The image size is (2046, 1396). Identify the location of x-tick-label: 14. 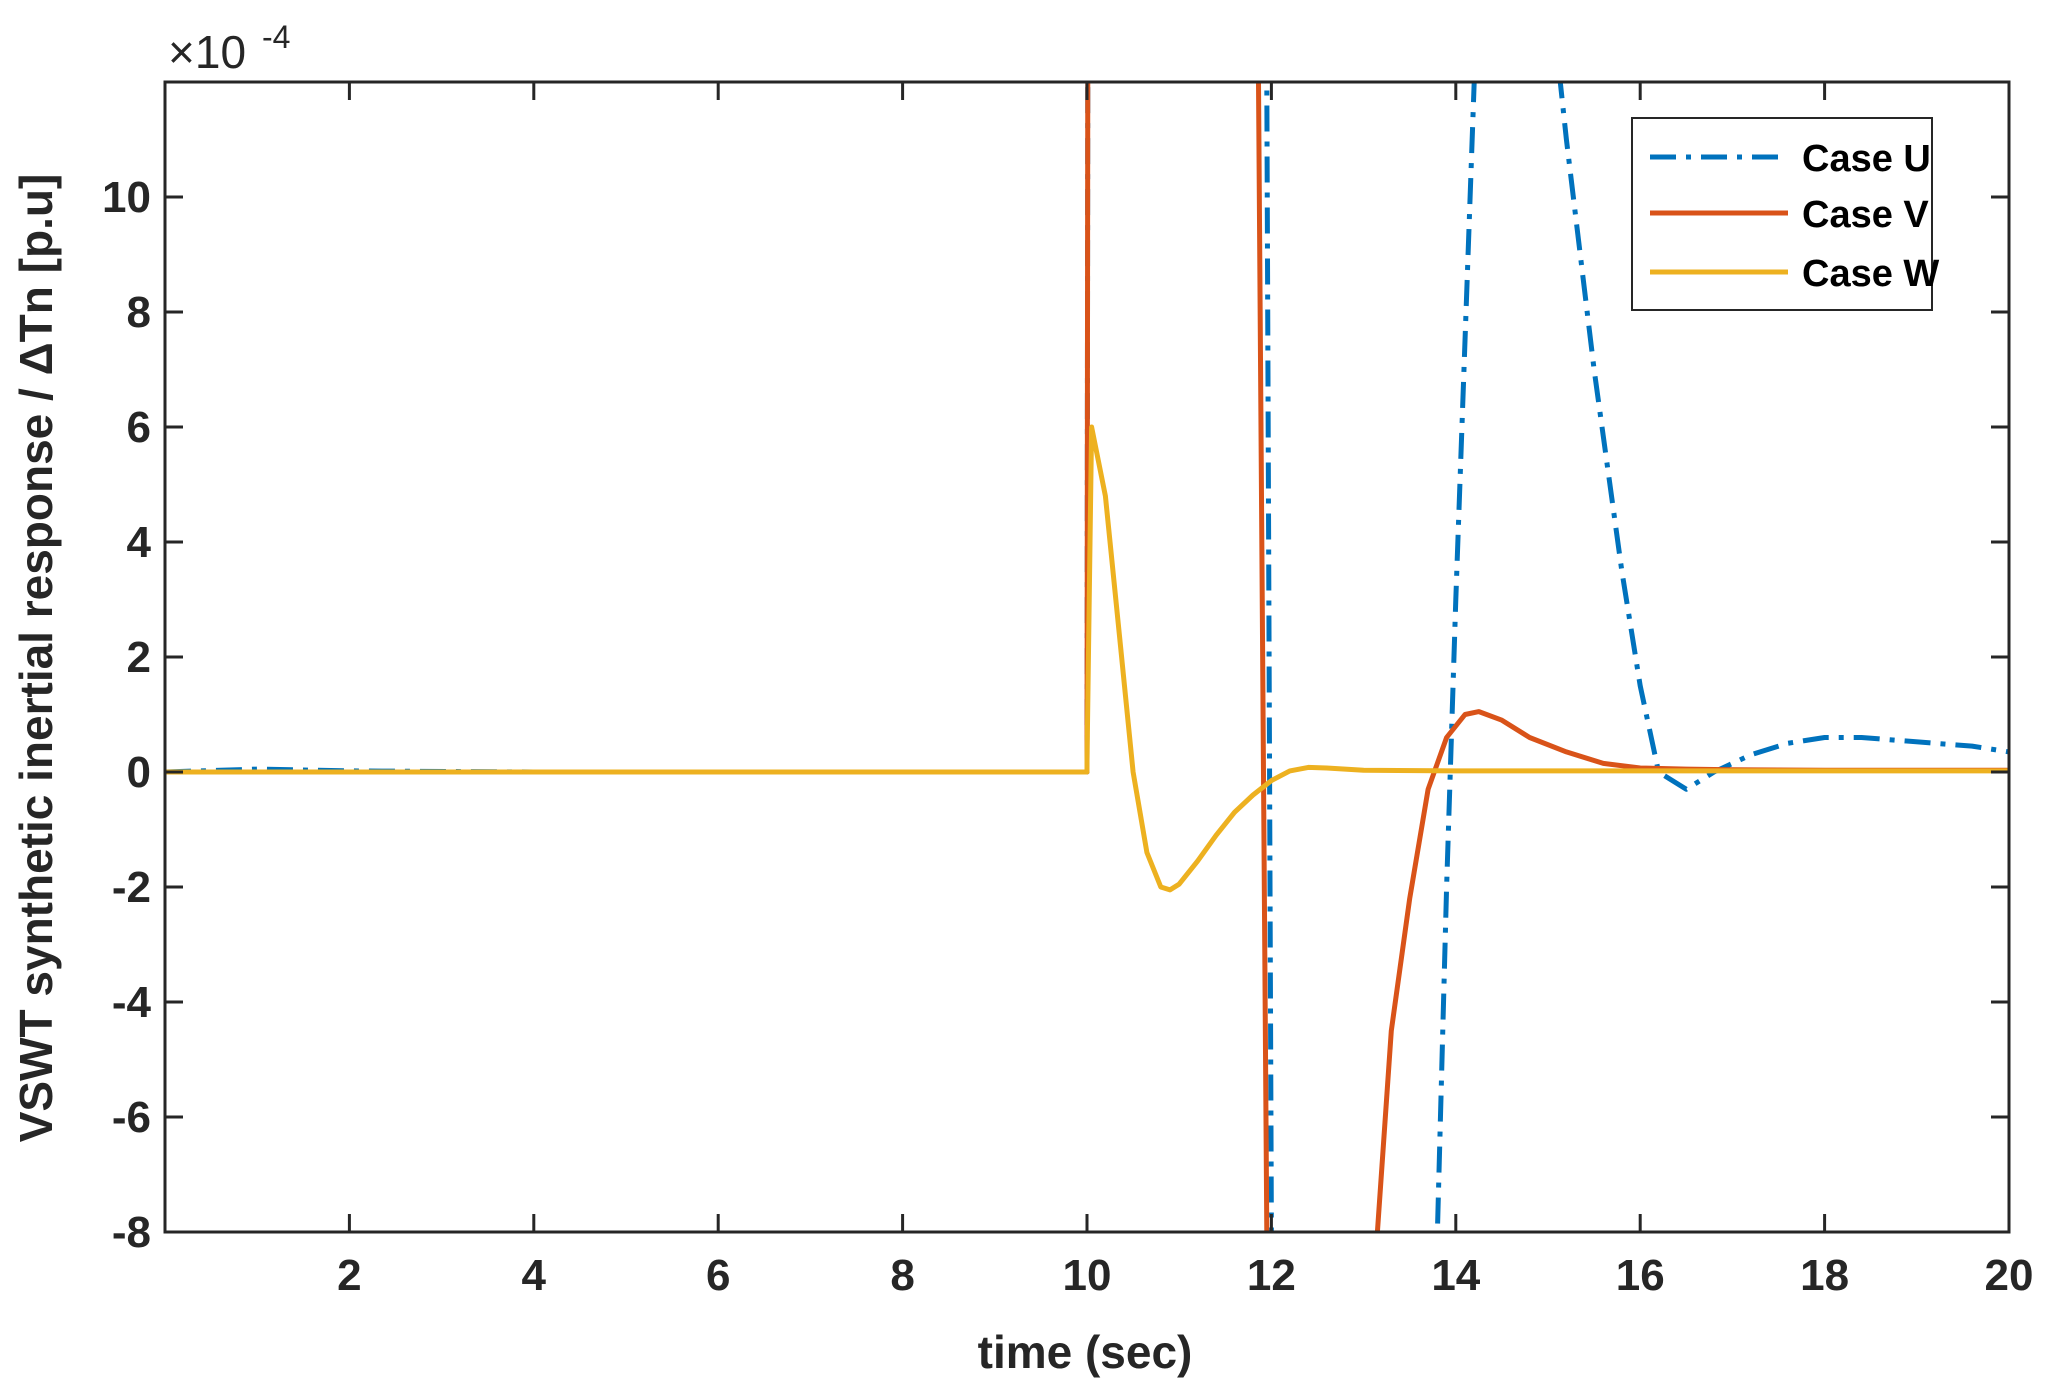
(1455, 1275).